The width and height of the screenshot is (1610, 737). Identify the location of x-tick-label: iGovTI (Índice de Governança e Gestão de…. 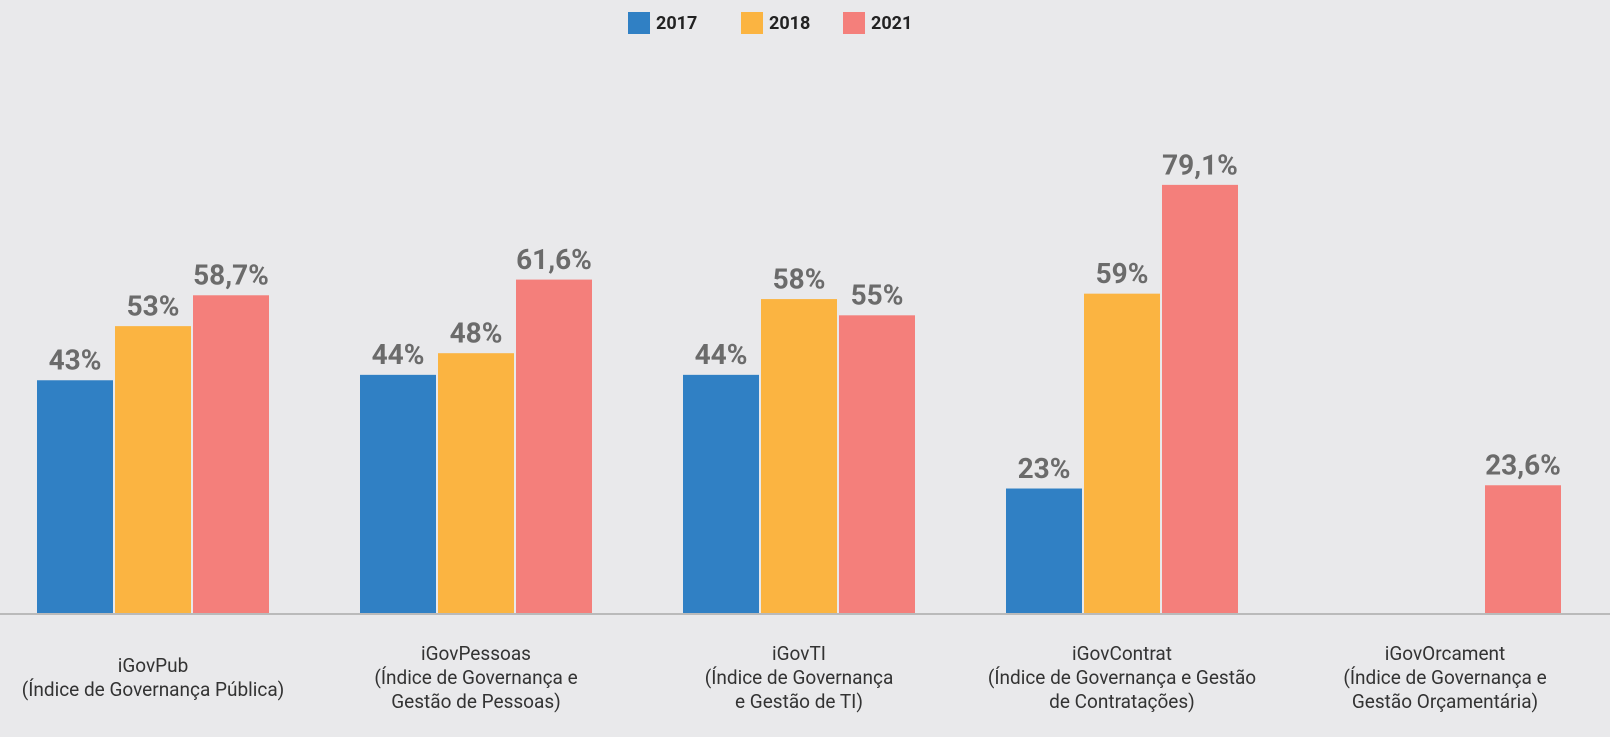
(799, 677).